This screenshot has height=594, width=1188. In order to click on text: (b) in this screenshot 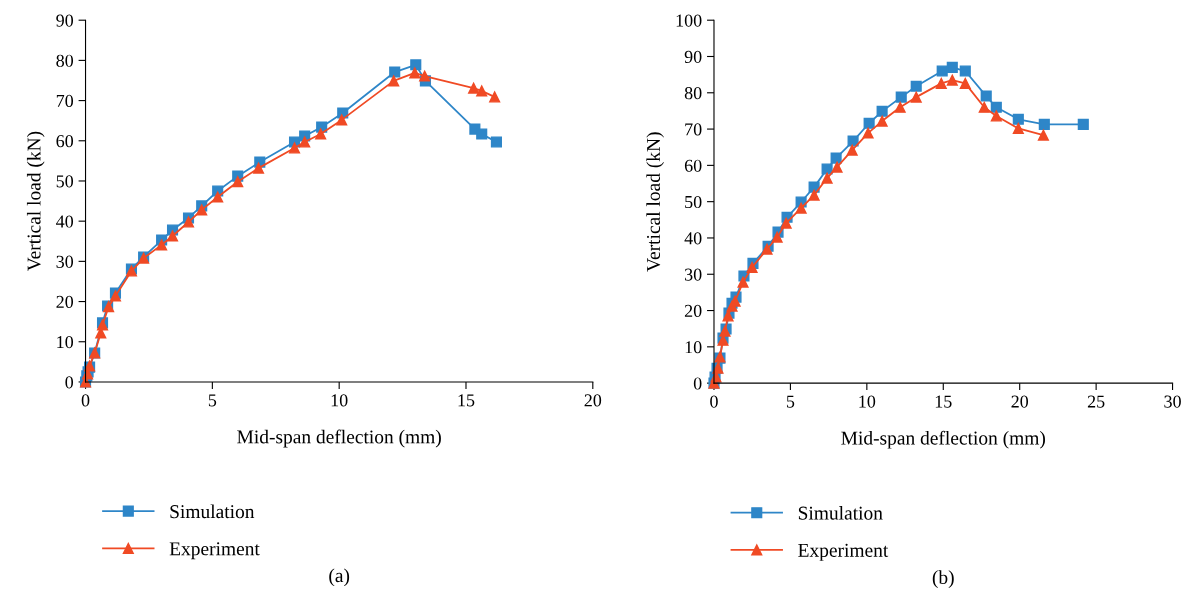, I will do `click(943, 579)`.